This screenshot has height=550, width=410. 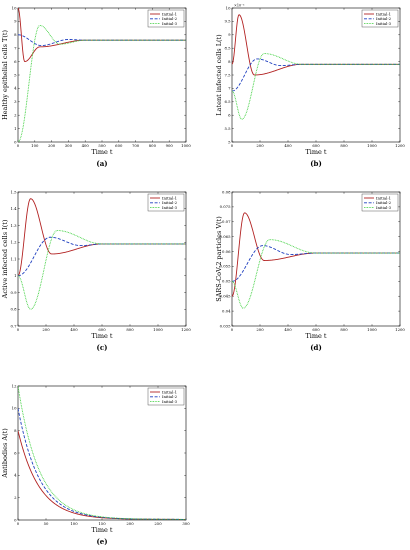 What do you see at coordinates (225, 236) in the screenshot?
I see `y-tick-label: 0.065` at bounding box center [225, 236].